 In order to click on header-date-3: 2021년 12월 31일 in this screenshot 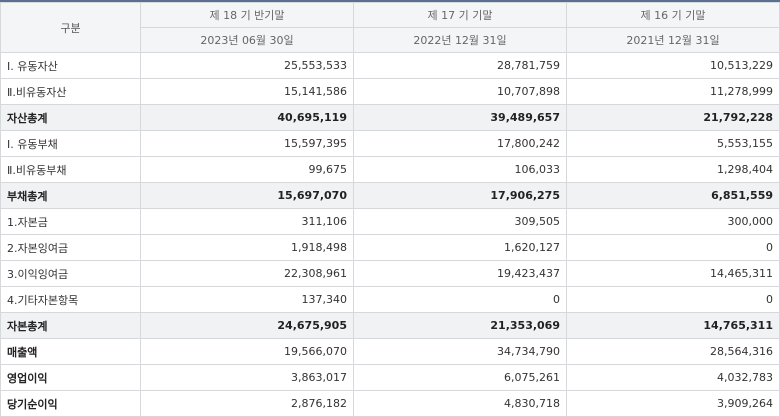, I will do `click(673, 40)`.